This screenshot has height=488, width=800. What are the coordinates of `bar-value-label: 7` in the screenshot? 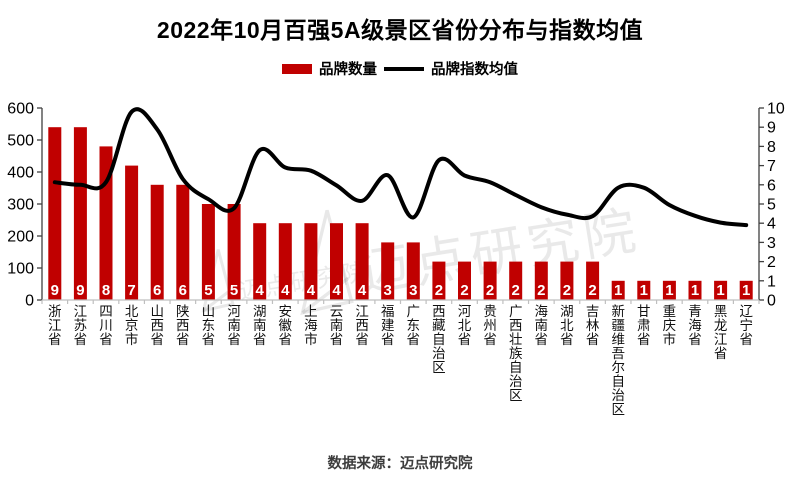 It's located at (131, 290).